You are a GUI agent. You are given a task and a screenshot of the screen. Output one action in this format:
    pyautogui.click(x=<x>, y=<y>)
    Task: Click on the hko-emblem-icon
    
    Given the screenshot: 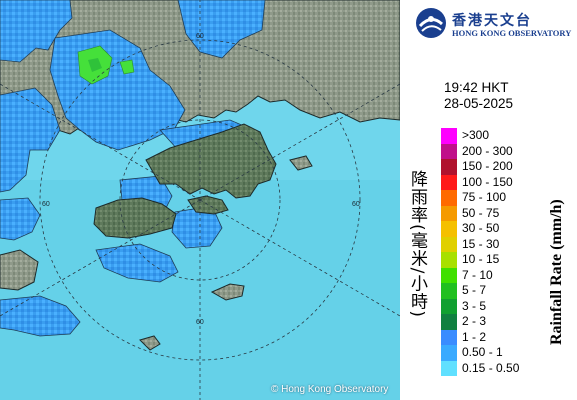 What is the action you would take?
    pyautogui.click(x=431, y=23)
    